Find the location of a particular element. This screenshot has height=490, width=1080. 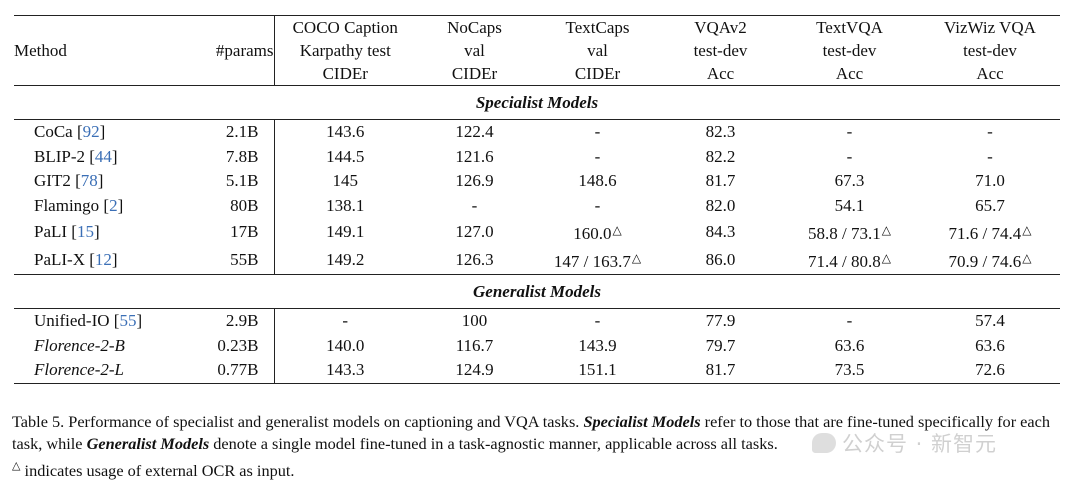

score-value: 82.3 is located at coordinates (720, 132).